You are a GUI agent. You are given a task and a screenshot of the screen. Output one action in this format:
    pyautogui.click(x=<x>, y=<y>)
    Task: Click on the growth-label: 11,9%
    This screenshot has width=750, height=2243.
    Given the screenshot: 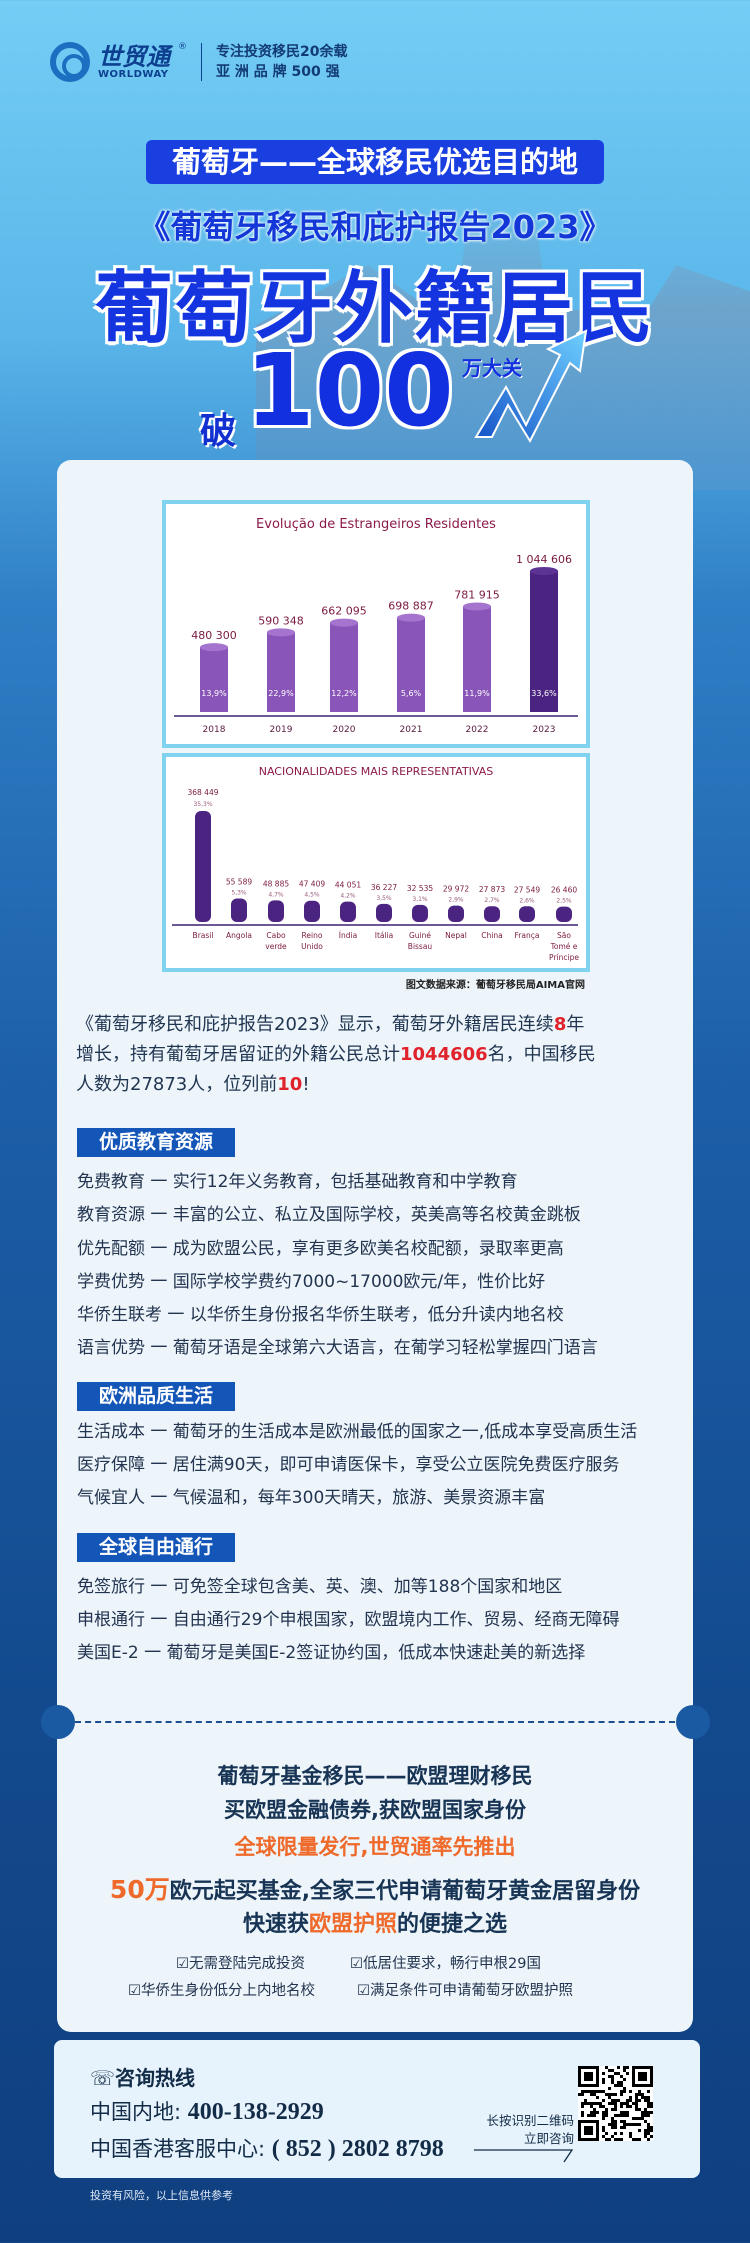 What is the action you would take?
    pyautogui.click(x=477, y=693)
    